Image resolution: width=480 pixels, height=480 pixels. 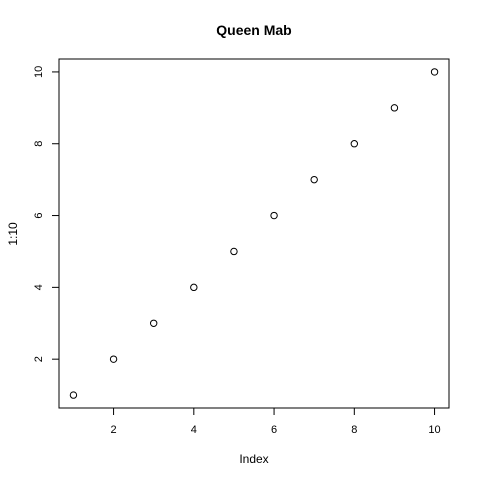 What do you see at coordinates (274, 430) in the screenshot?
I see `x-tick-label: 6` at bounding box center [274, 430].